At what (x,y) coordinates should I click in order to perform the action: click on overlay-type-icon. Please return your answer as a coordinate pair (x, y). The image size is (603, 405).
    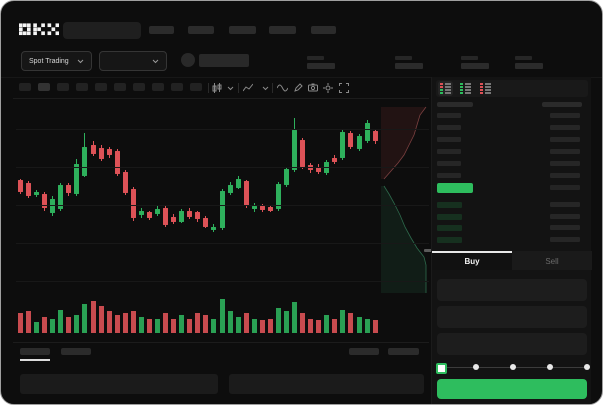
    Looking at the image, I should click on (248, 88).